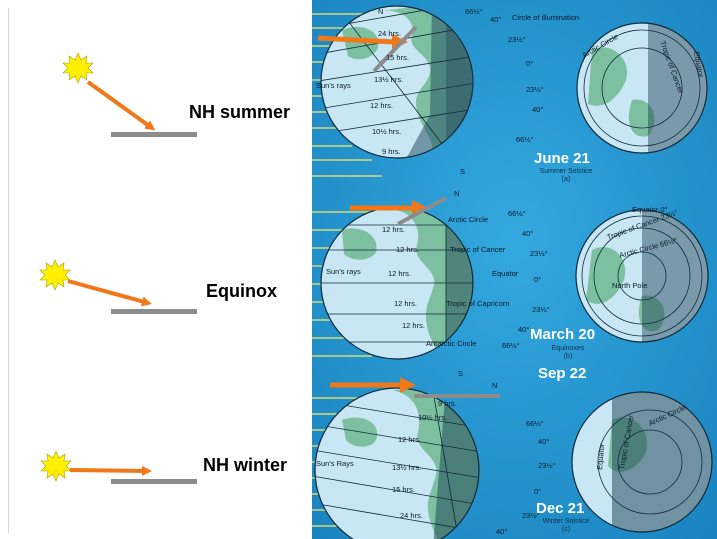 The height and width of the screenshot is (539, 717). I want to click on equinox-schematic, so click(118, 286).